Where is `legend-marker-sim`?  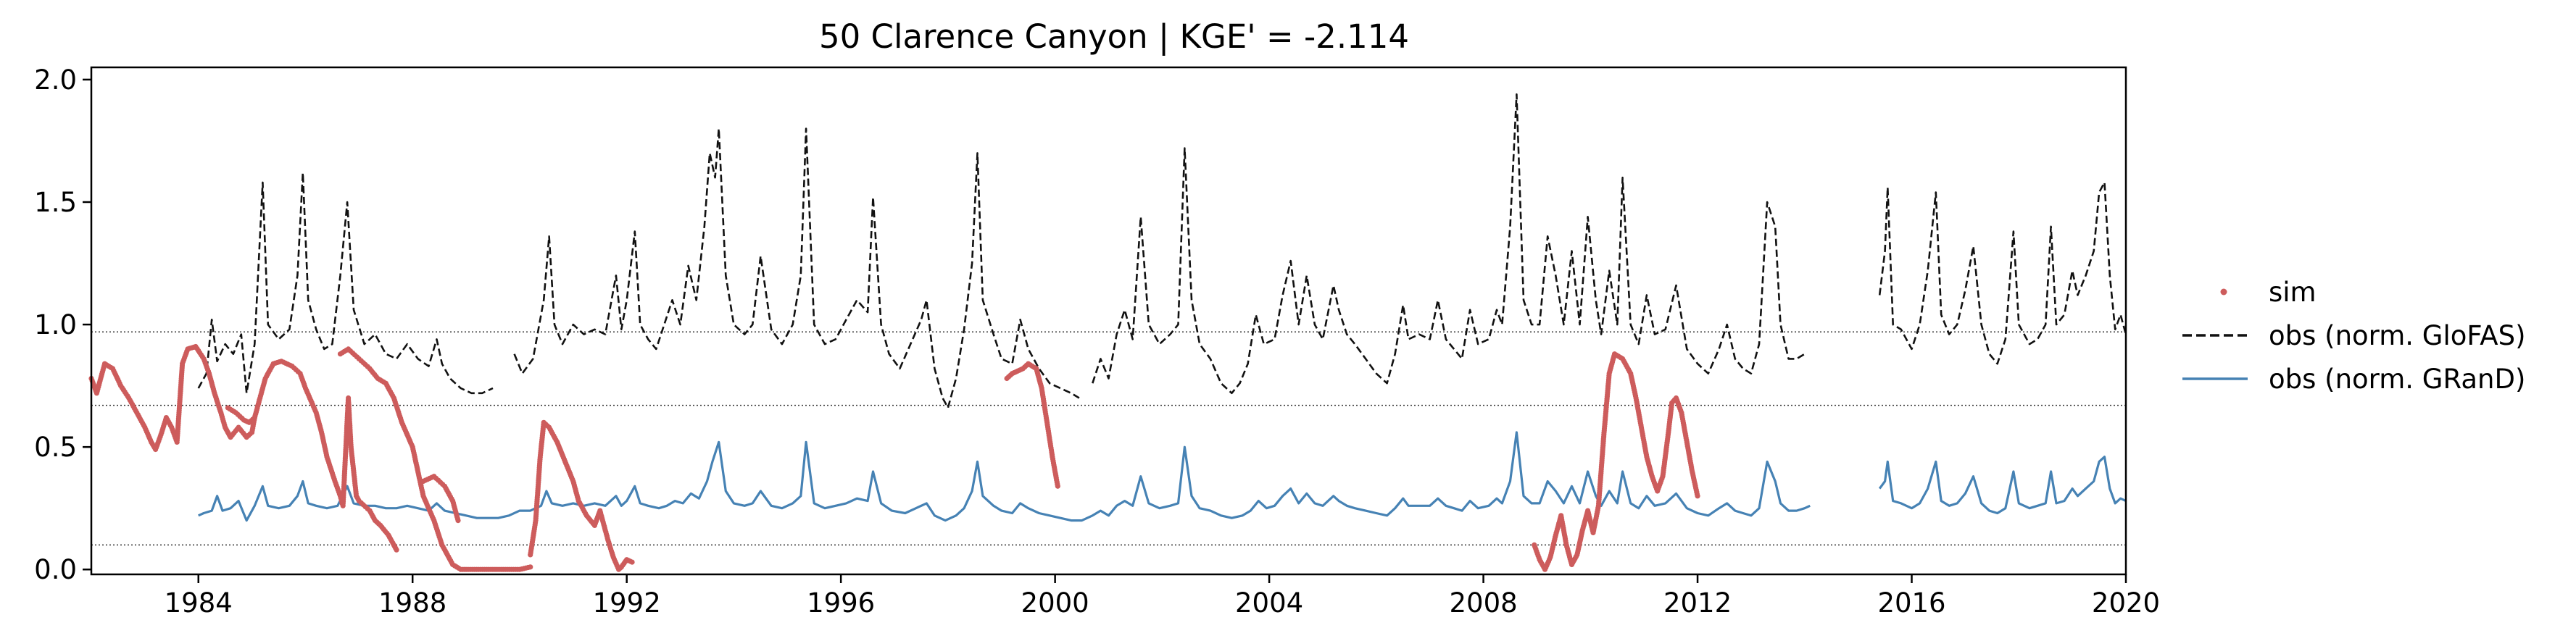 legend-marker-sim is located at coordinates (2223, 292).